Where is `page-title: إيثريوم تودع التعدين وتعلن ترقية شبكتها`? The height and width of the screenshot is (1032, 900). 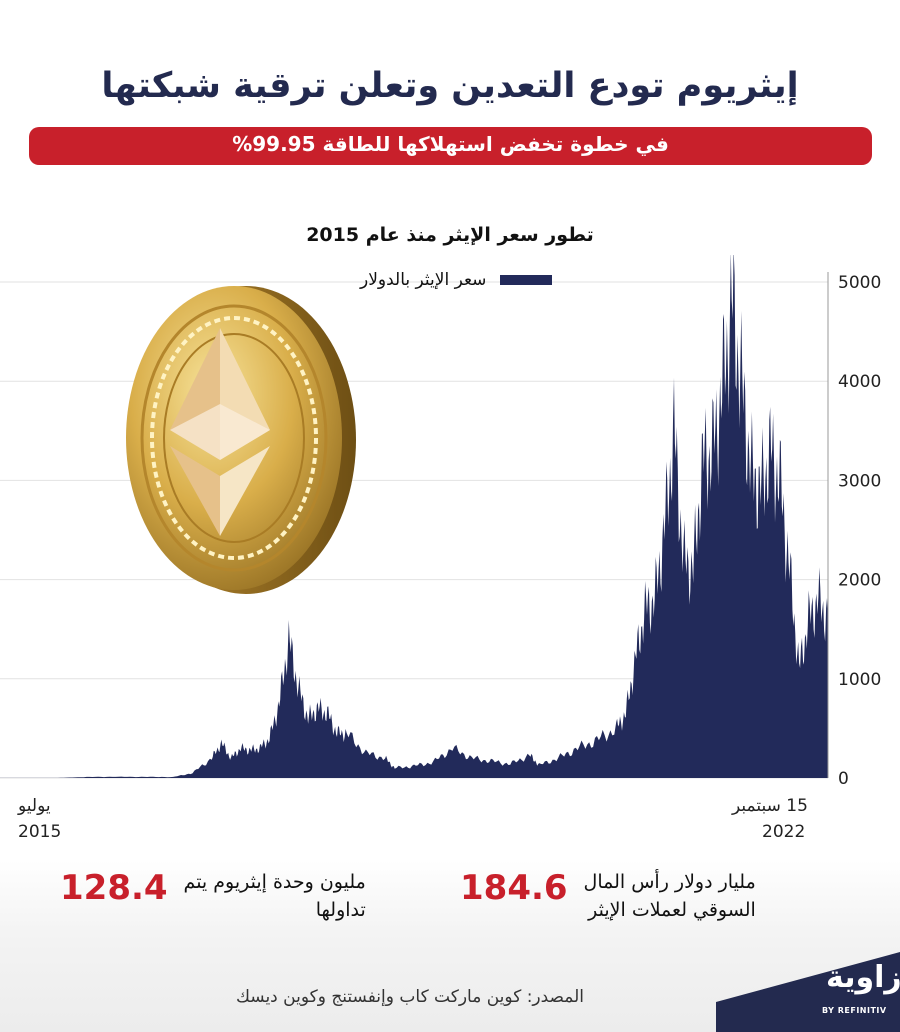 page-title: إيثريوم تودع التعدين وتعلن ترقية شبكتها is located at coordinates (450, 86).